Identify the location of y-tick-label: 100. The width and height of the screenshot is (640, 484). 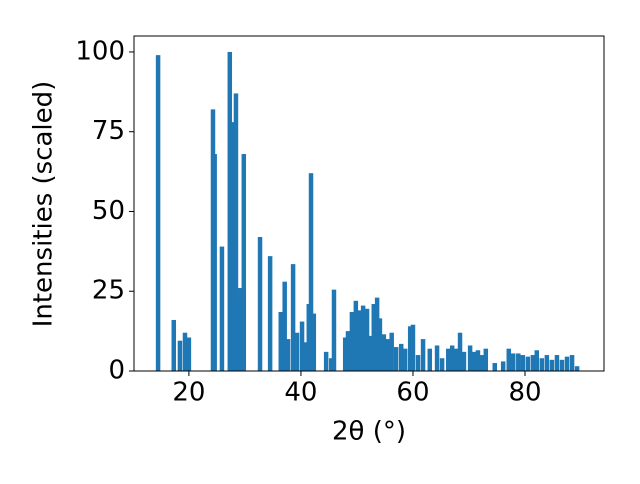
(100, 51).